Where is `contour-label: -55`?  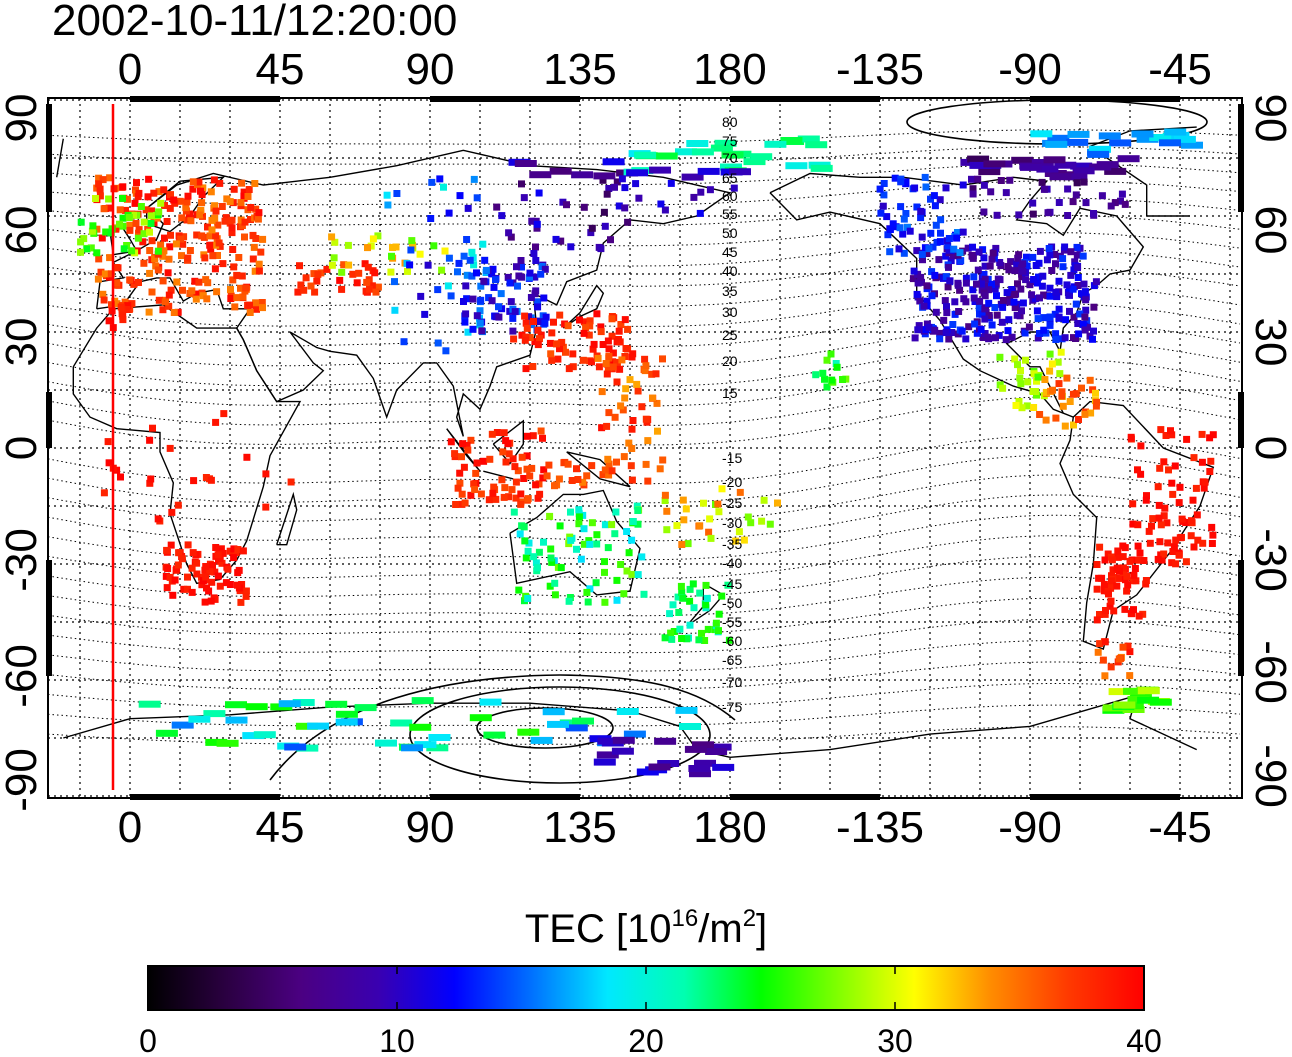 contour-label: -55 is located at coordinates (732, 622).